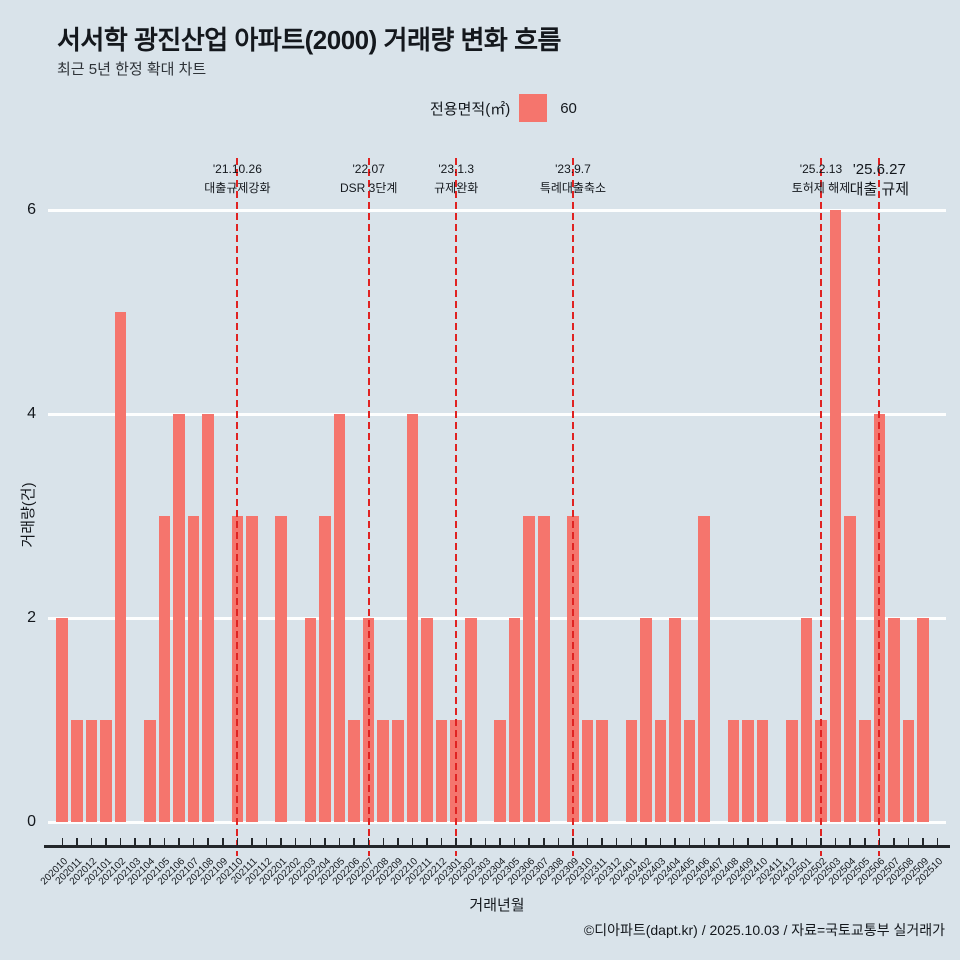 This screenshot has height=960, width=960. I want to click on annotation-202309: '23.9.7 특례대출축소, so click(573, 179).